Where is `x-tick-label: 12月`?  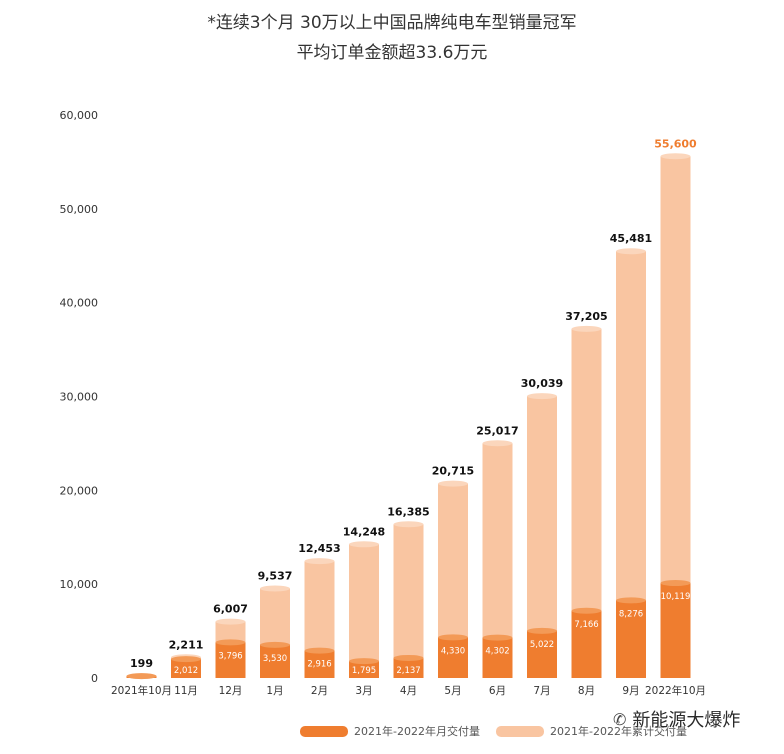
x-tick-label: 12月 is located at coordinates (231, 691).